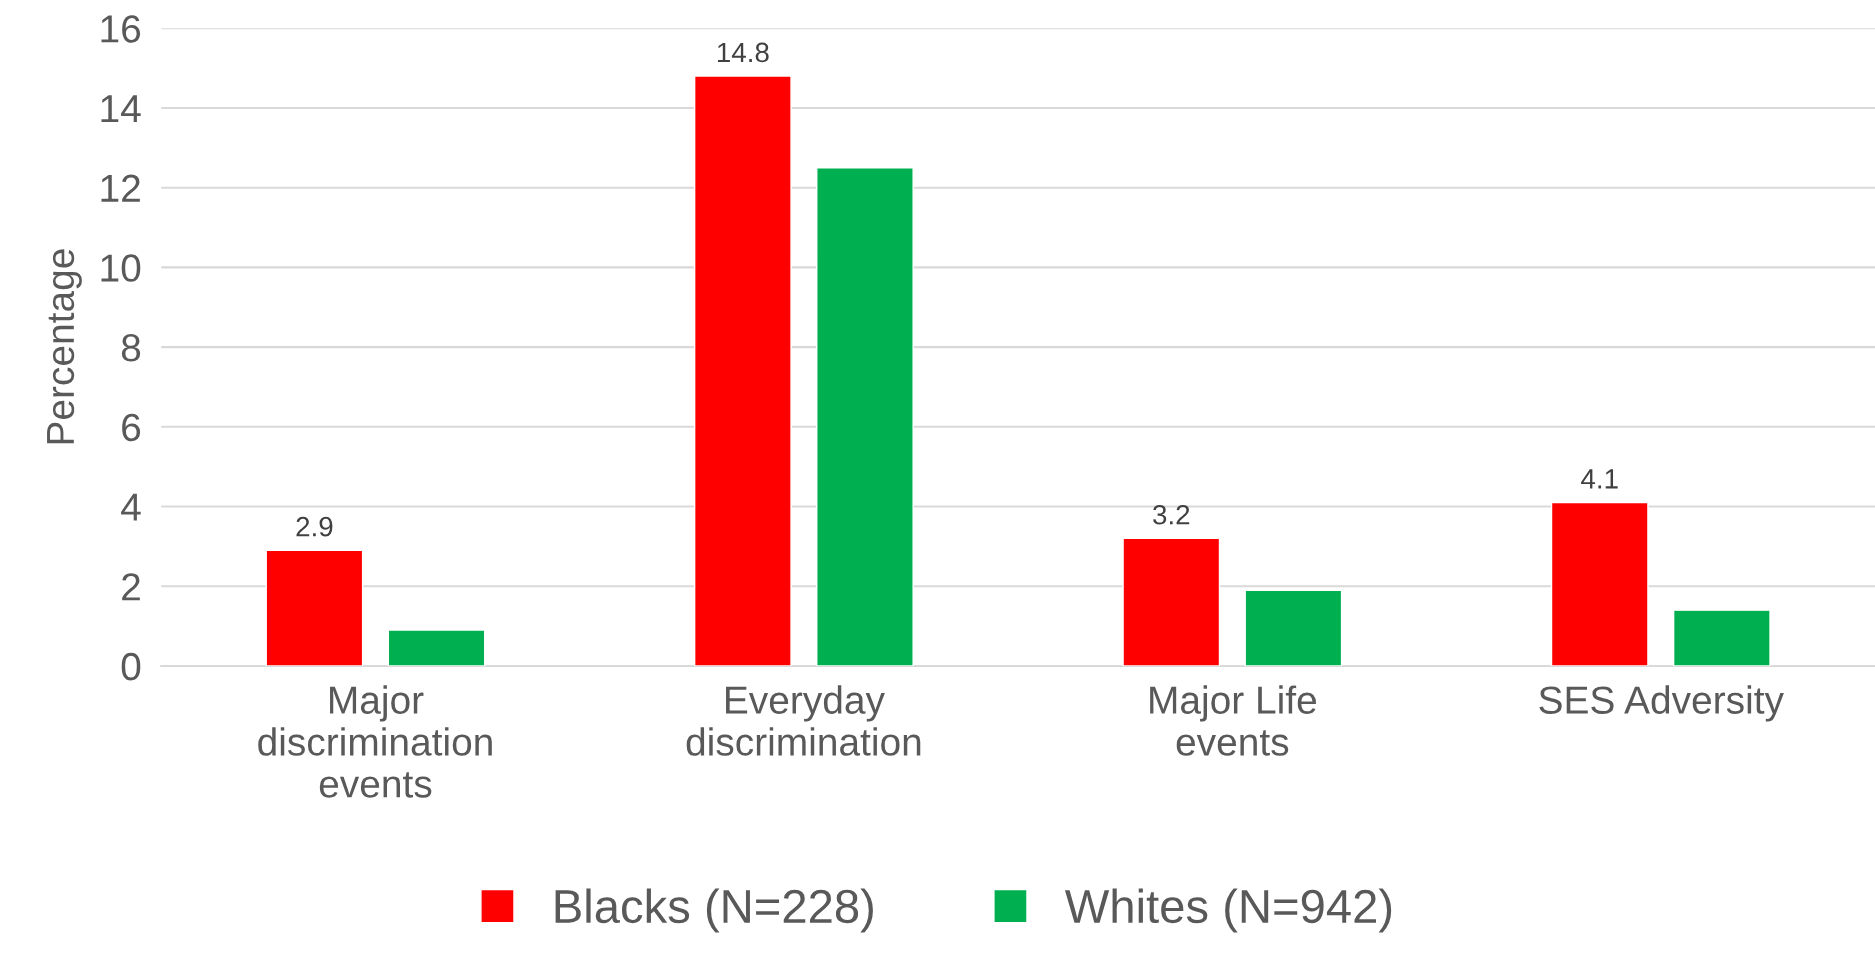 The height and width of the screenshot is (975, 1875). Describe the element at coordinates (1171, 514) in the screenshot. I see `data-label: 3.2` at that location.